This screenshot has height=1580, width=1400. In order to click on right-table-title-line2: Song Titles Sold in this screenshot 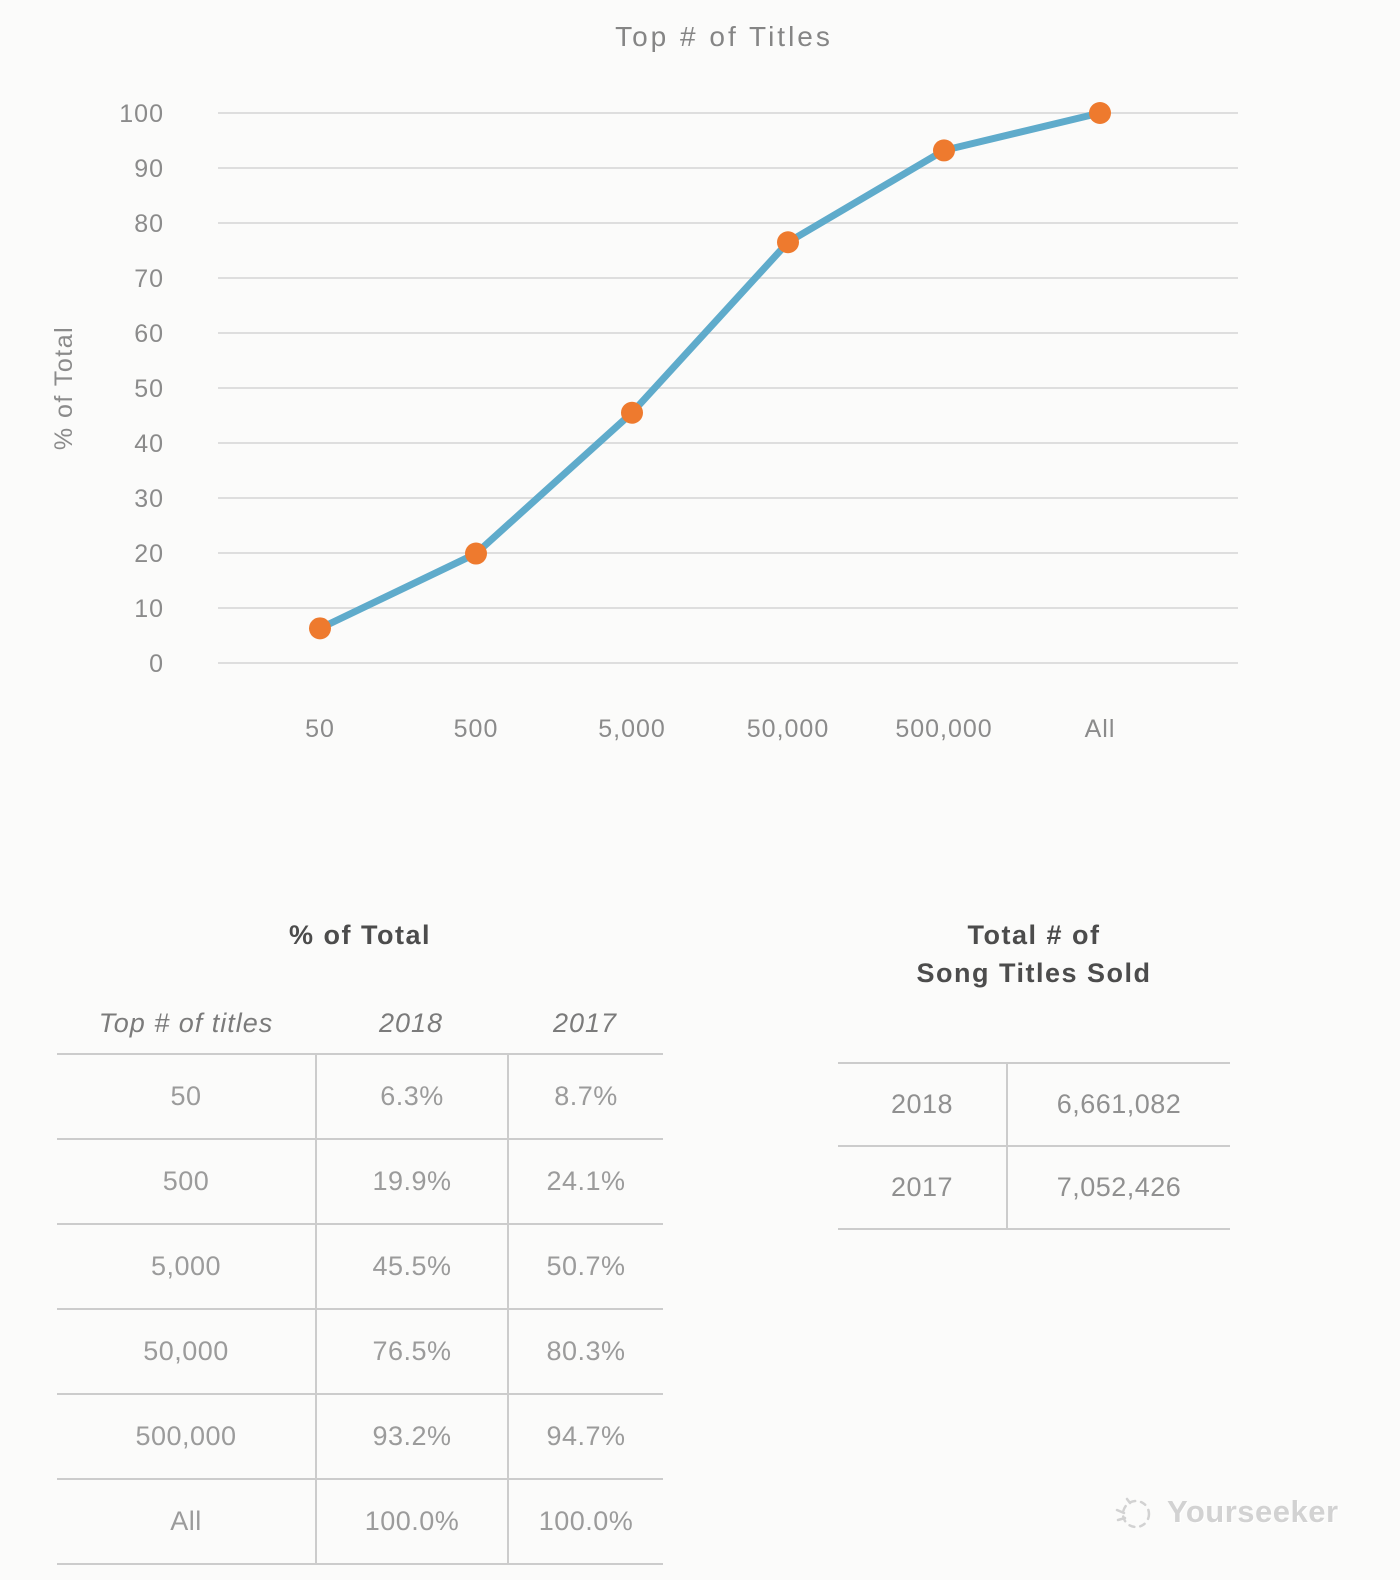, I will do `click(1034, 973)`.